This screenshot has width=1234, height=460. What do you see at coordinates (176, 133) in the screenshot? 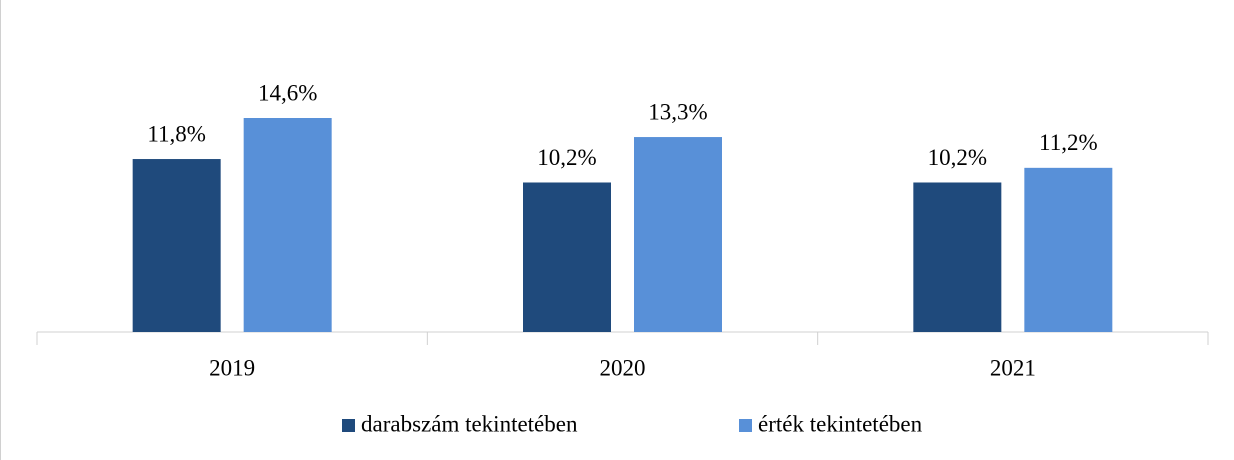
I see `value-label: 11,8%` at bounding box center [176, 133].